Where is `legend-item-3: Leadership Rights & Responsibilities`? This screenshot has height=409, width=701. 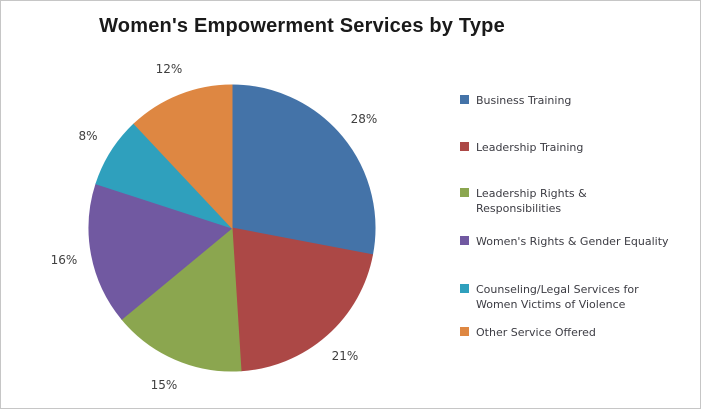
legend-item-3: Leadership Rights & Responsibilities is located at coordinates (566, 201).